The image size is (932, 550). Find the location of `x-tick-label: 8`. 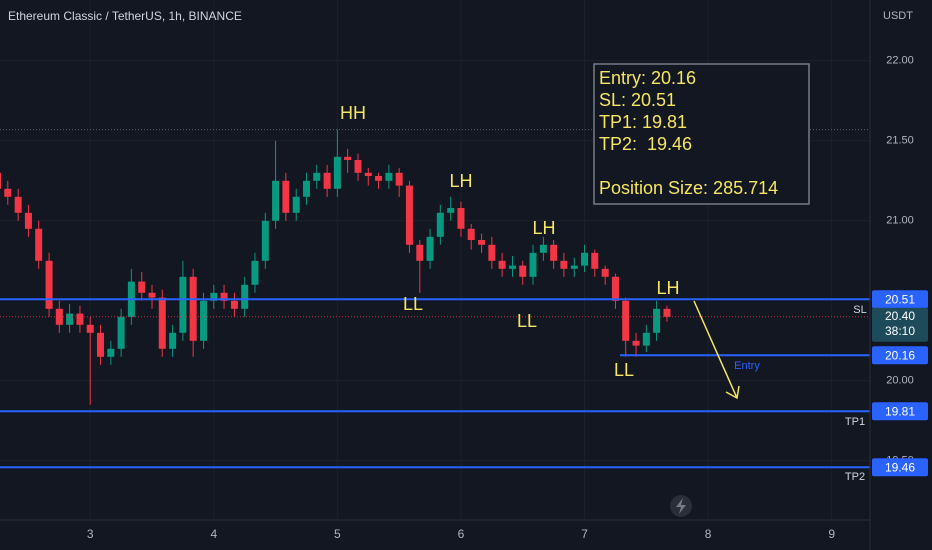

x-tick-label: 8 is located at coordinates (708, 534).